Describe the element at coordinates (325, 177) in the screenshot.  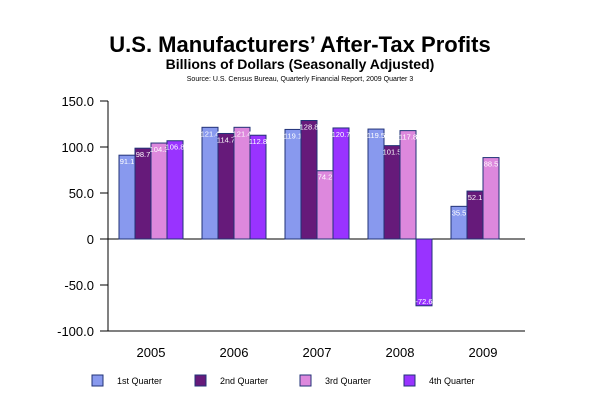
I see `data-label: 74.2` at that location.